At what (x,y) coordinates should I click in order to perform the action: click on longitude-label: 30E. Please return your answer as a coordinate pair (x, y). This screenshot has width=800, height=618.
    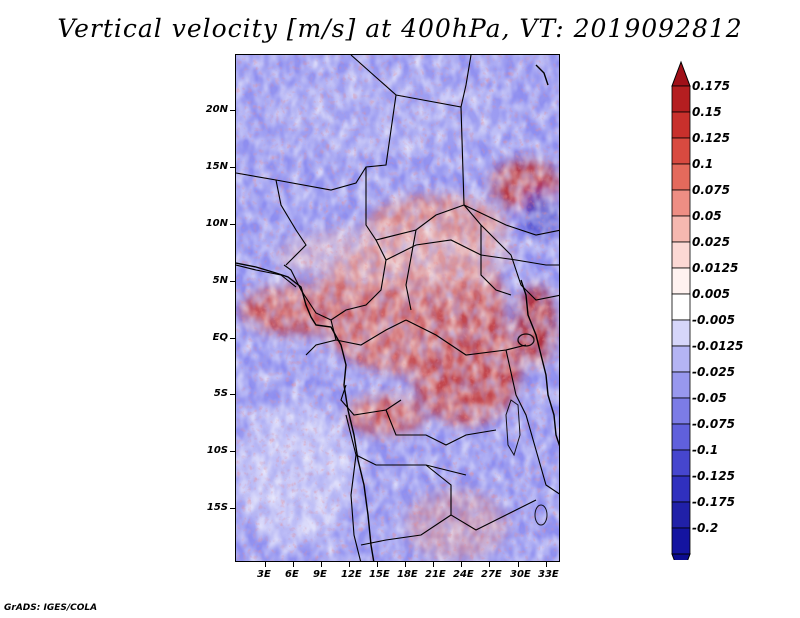
    Looking at the image, I should click on (520, 574).